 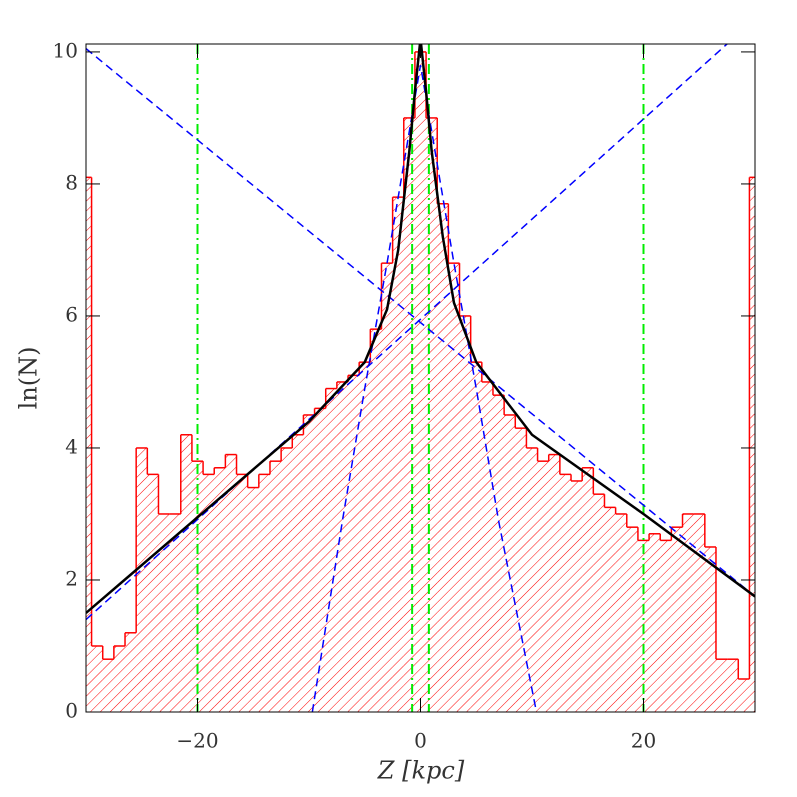 I want to click on x-axis-label: Z [kpc], so click(x=421, y=771).